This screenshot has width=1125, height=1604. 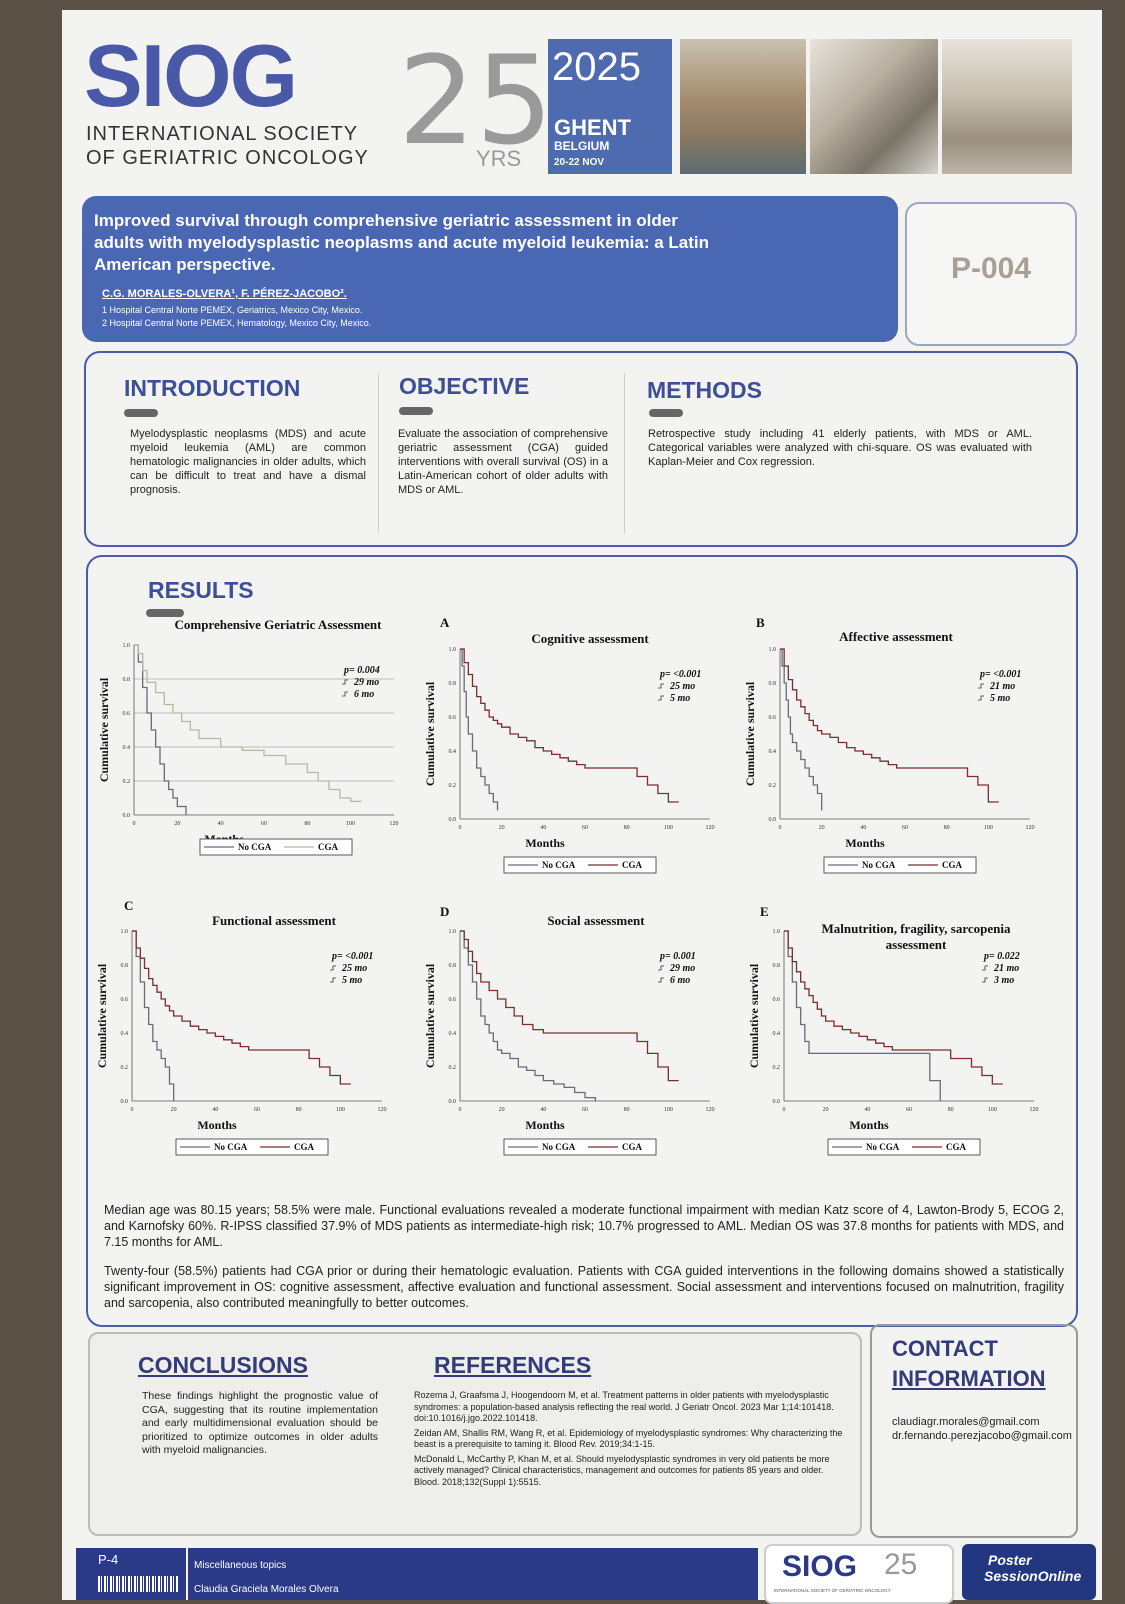 I want to click on median-nocga: 3 mo, so click(x=1003, y=980).